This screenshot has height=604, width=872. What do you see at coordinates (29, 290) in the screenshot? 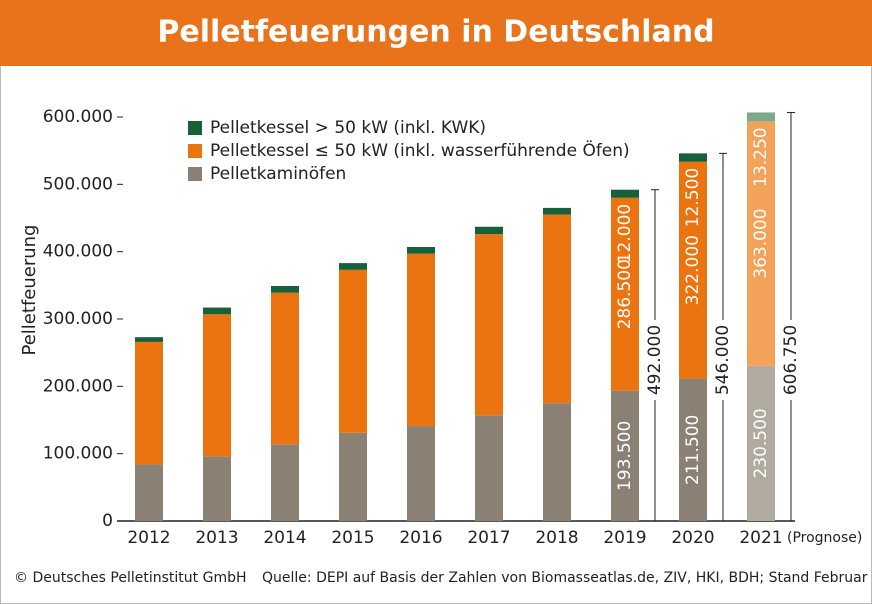
I see `y-axis-label: Pelletfeuerung` at bounding box center [29, 290].